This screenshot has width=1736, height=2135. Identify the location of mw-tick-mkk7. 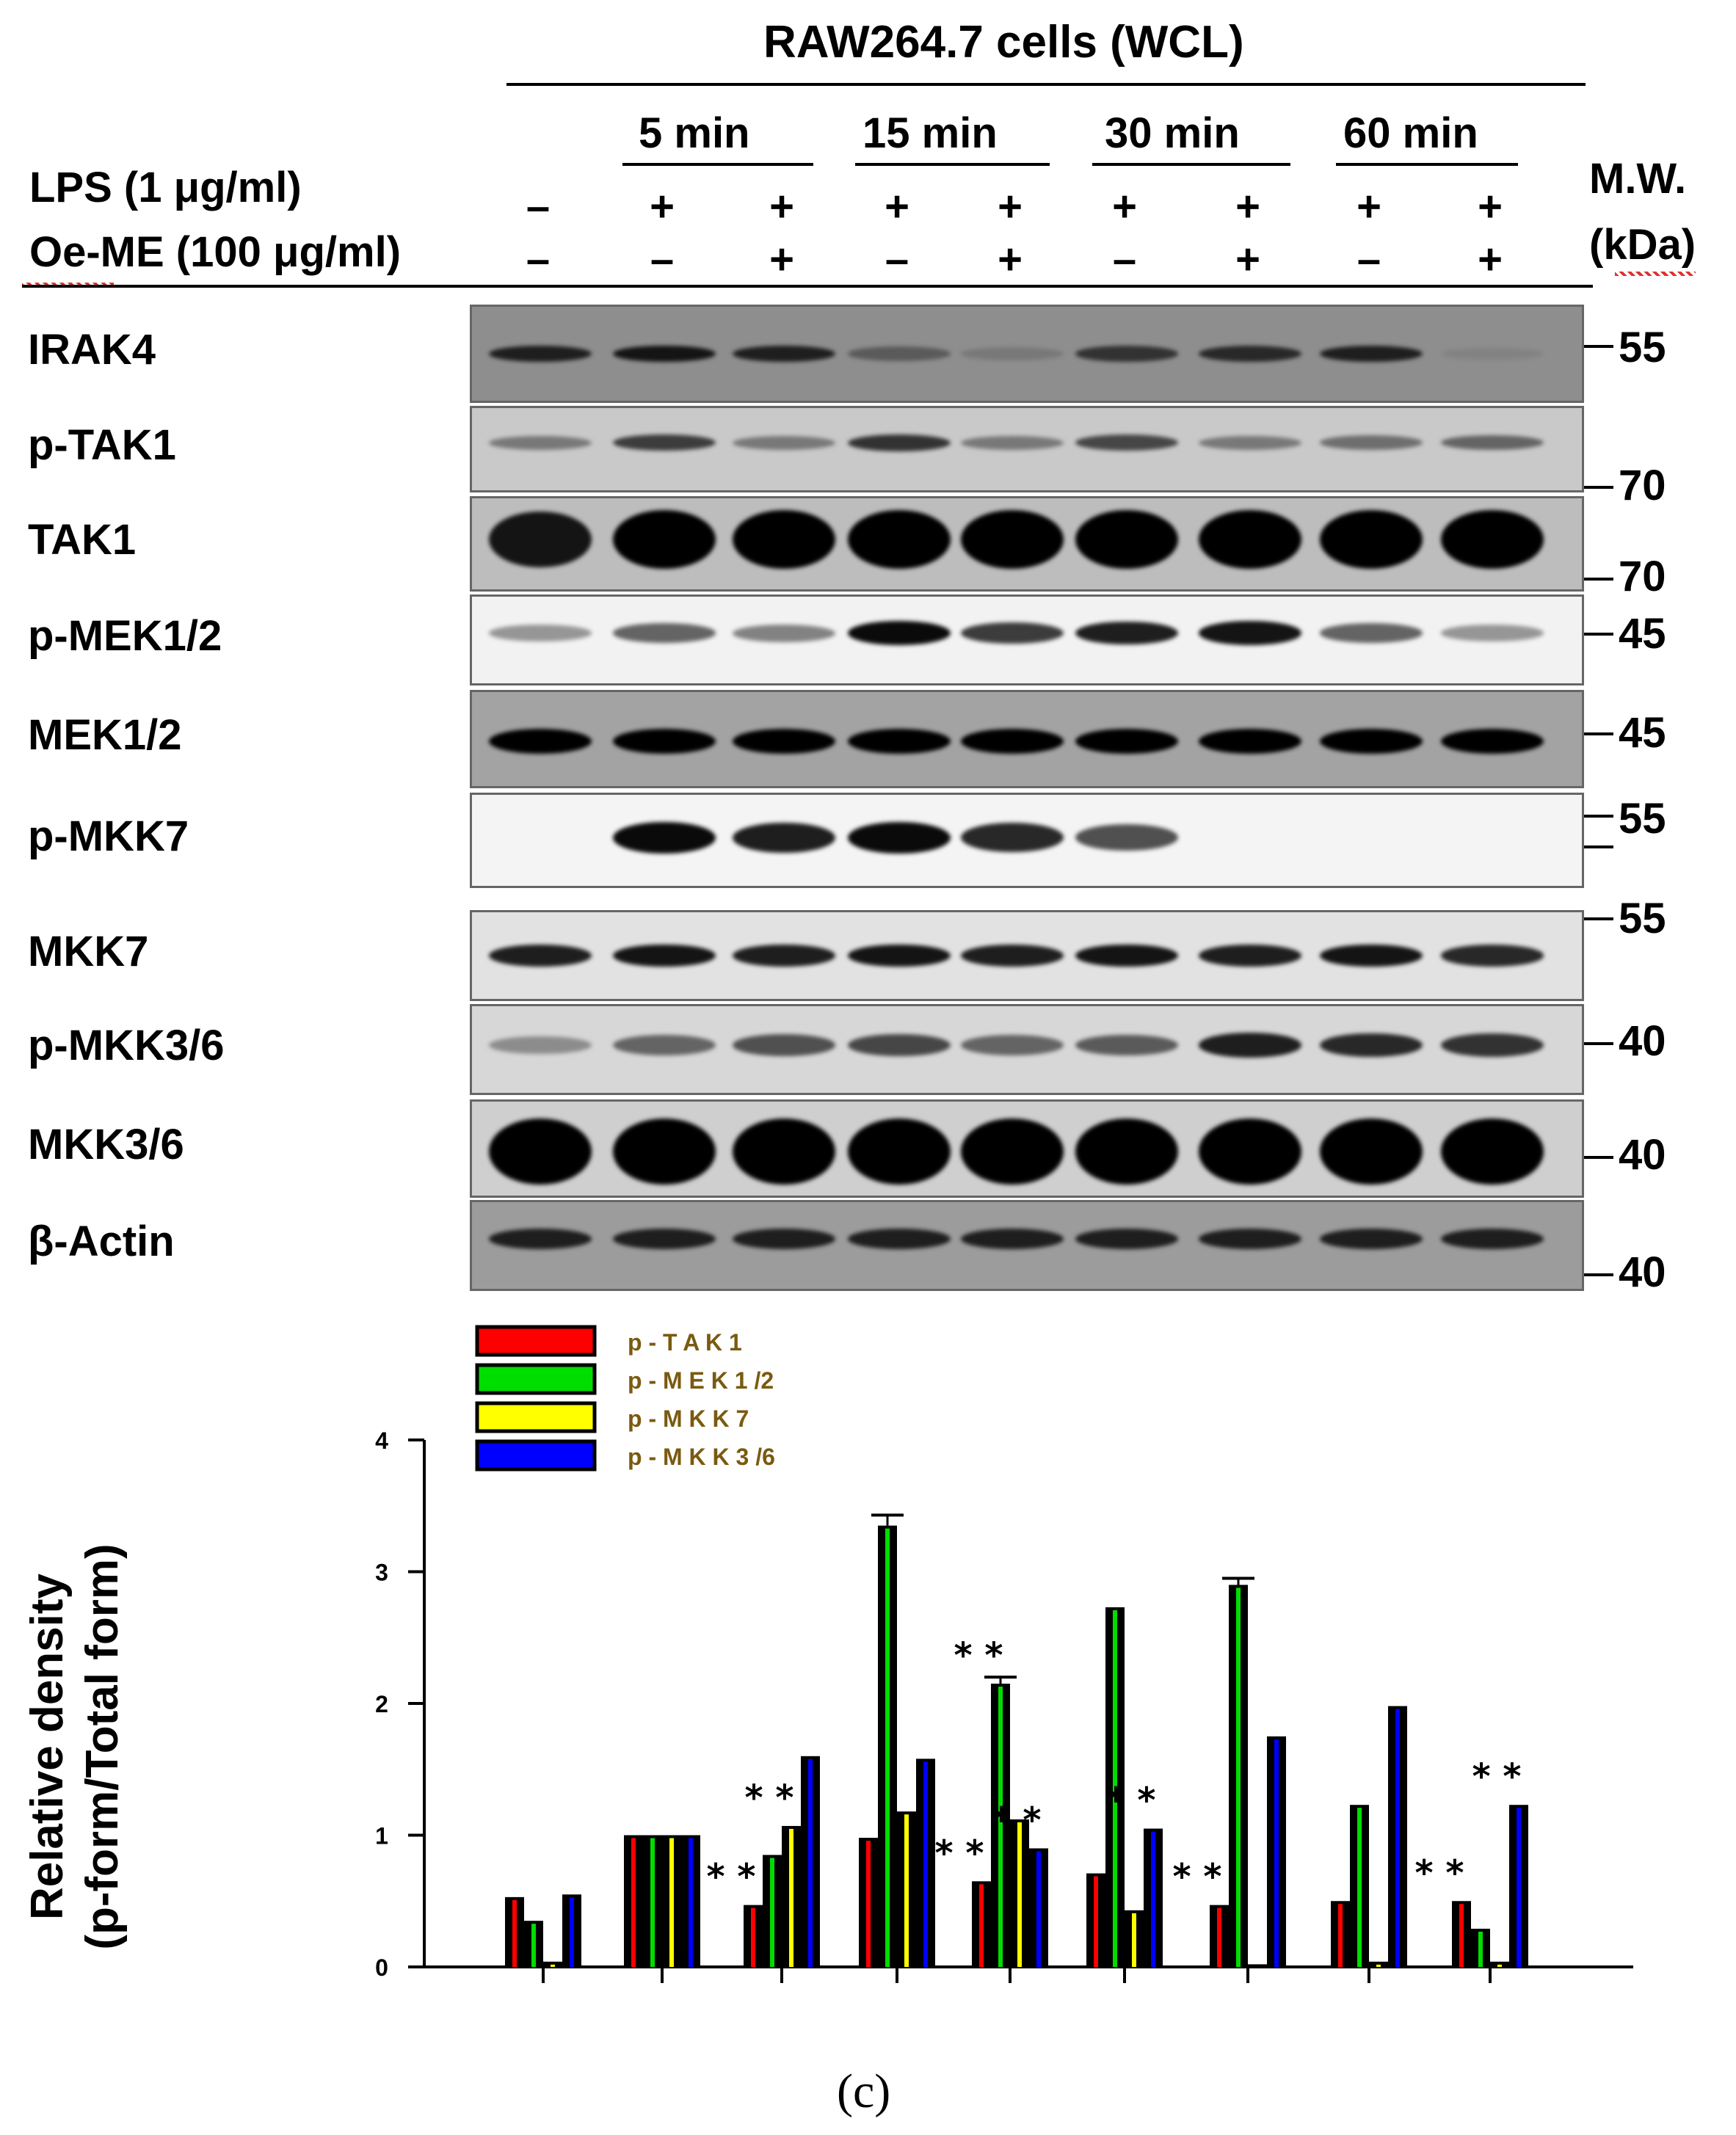
(1598, 919).